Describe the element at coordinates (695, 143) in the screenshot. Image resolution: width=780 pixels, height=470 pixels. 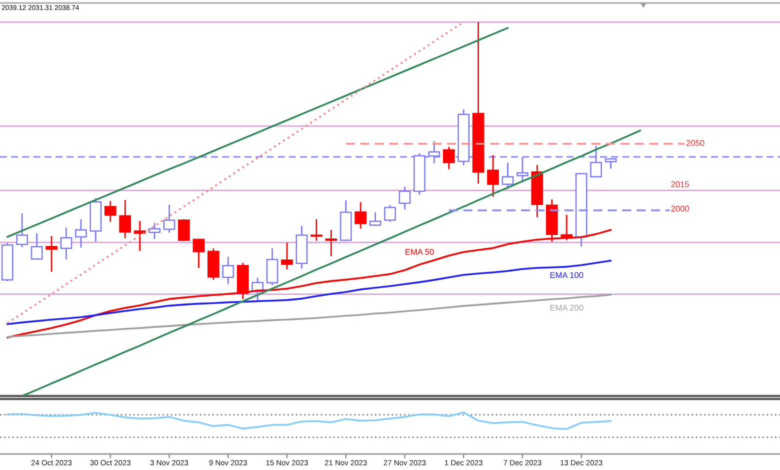
I see `annotation: 2050` at that location.